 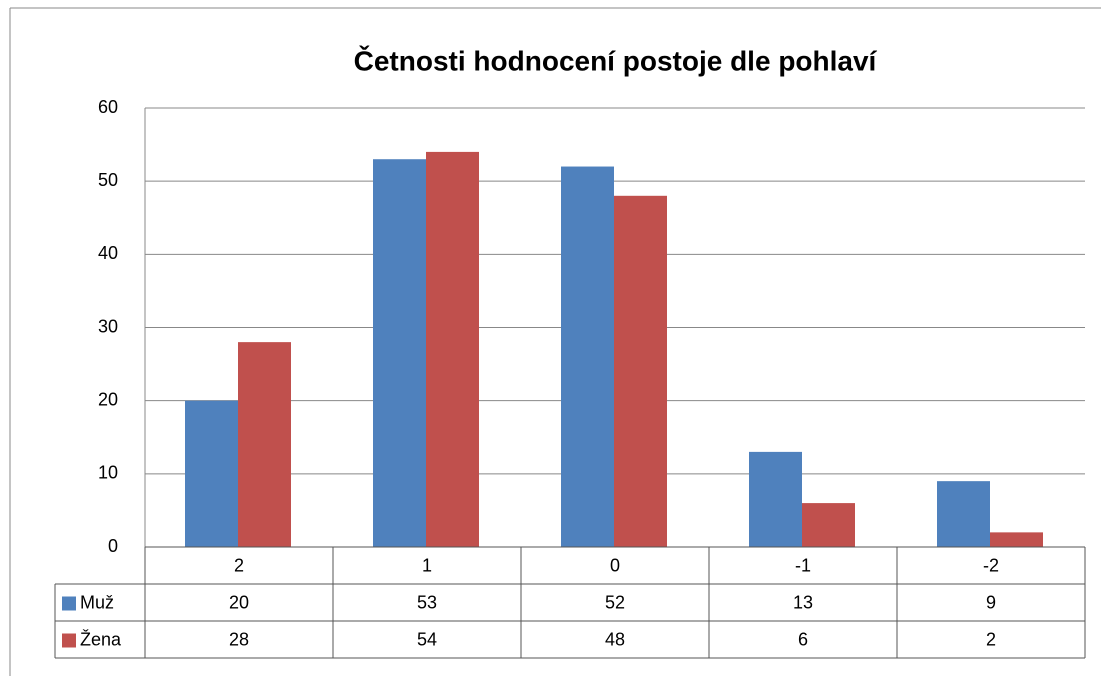 What do you see at coordinates (239, 565) in the screenshot?
I see `x-tick-label: 2` at bounding box center [239, 565].